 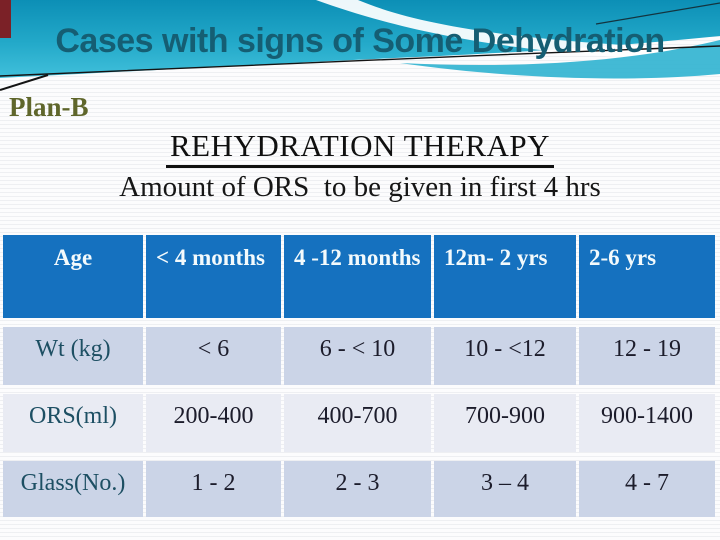 I want to click on secondary-swoosh, so click(x=560, y=59).